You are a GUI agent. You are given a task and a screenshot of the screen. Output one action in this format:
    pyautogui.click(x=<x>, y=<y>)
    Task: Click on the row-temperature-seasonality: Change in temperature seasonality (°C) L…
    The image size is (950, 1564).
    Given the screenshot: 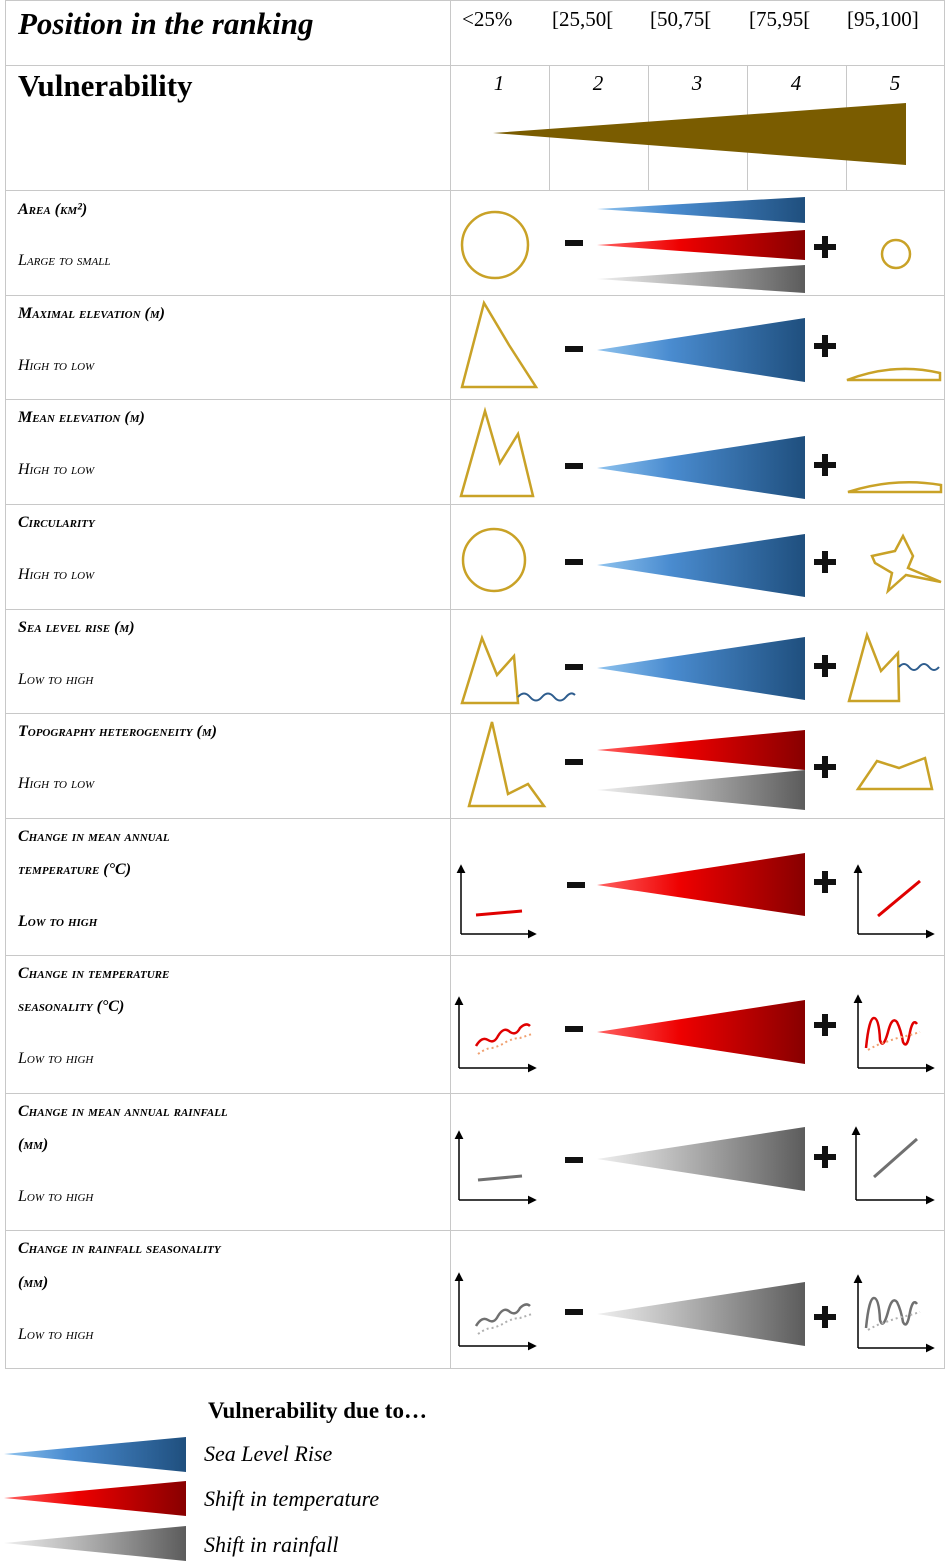 What is the action you would take?
    pyautogui.click(x=476, y=1019)
    